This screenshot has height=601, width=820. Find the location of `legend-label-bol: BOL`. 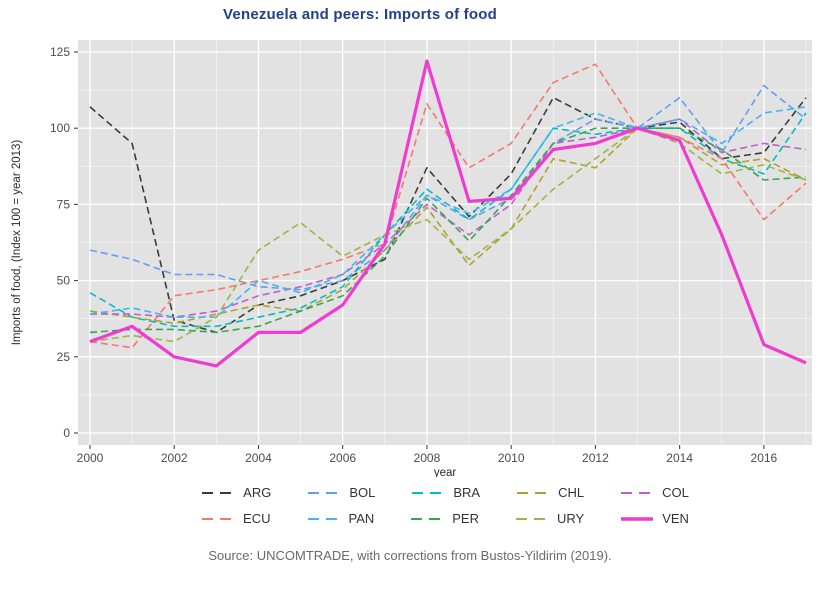

legend-label-bol: BOL is located at coordinates (362, 492).